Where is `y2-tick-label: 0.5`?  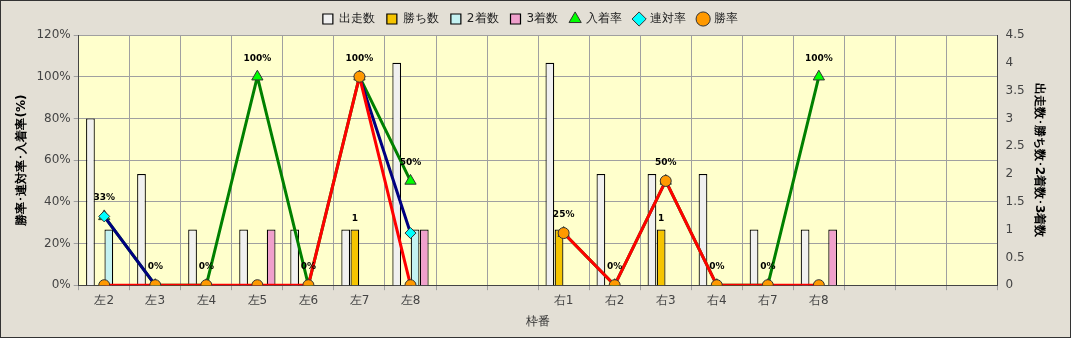
y2-tick-label: 0.5 is located at coordinates (1015, 256).